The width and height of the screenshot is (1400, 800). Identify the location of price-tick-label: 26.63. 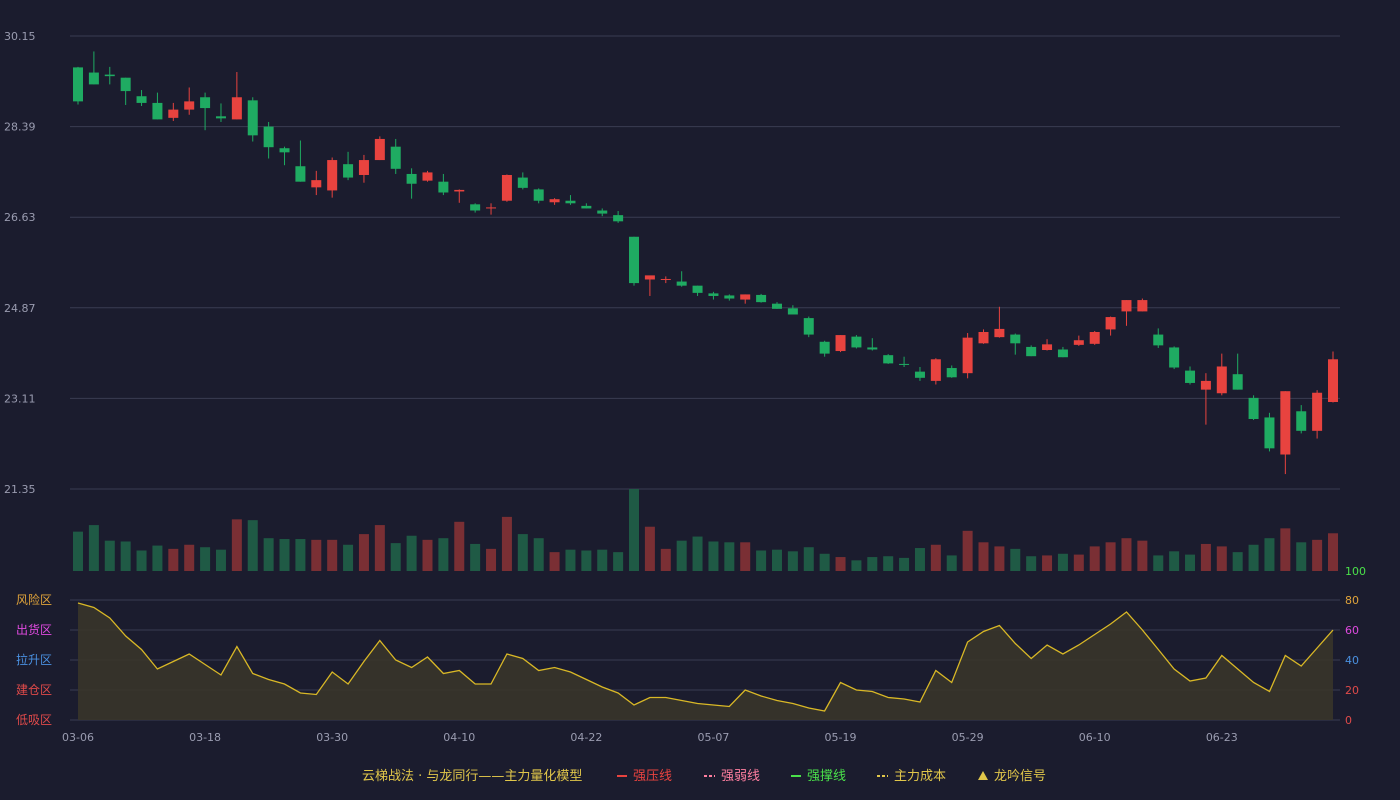
(20, 217).